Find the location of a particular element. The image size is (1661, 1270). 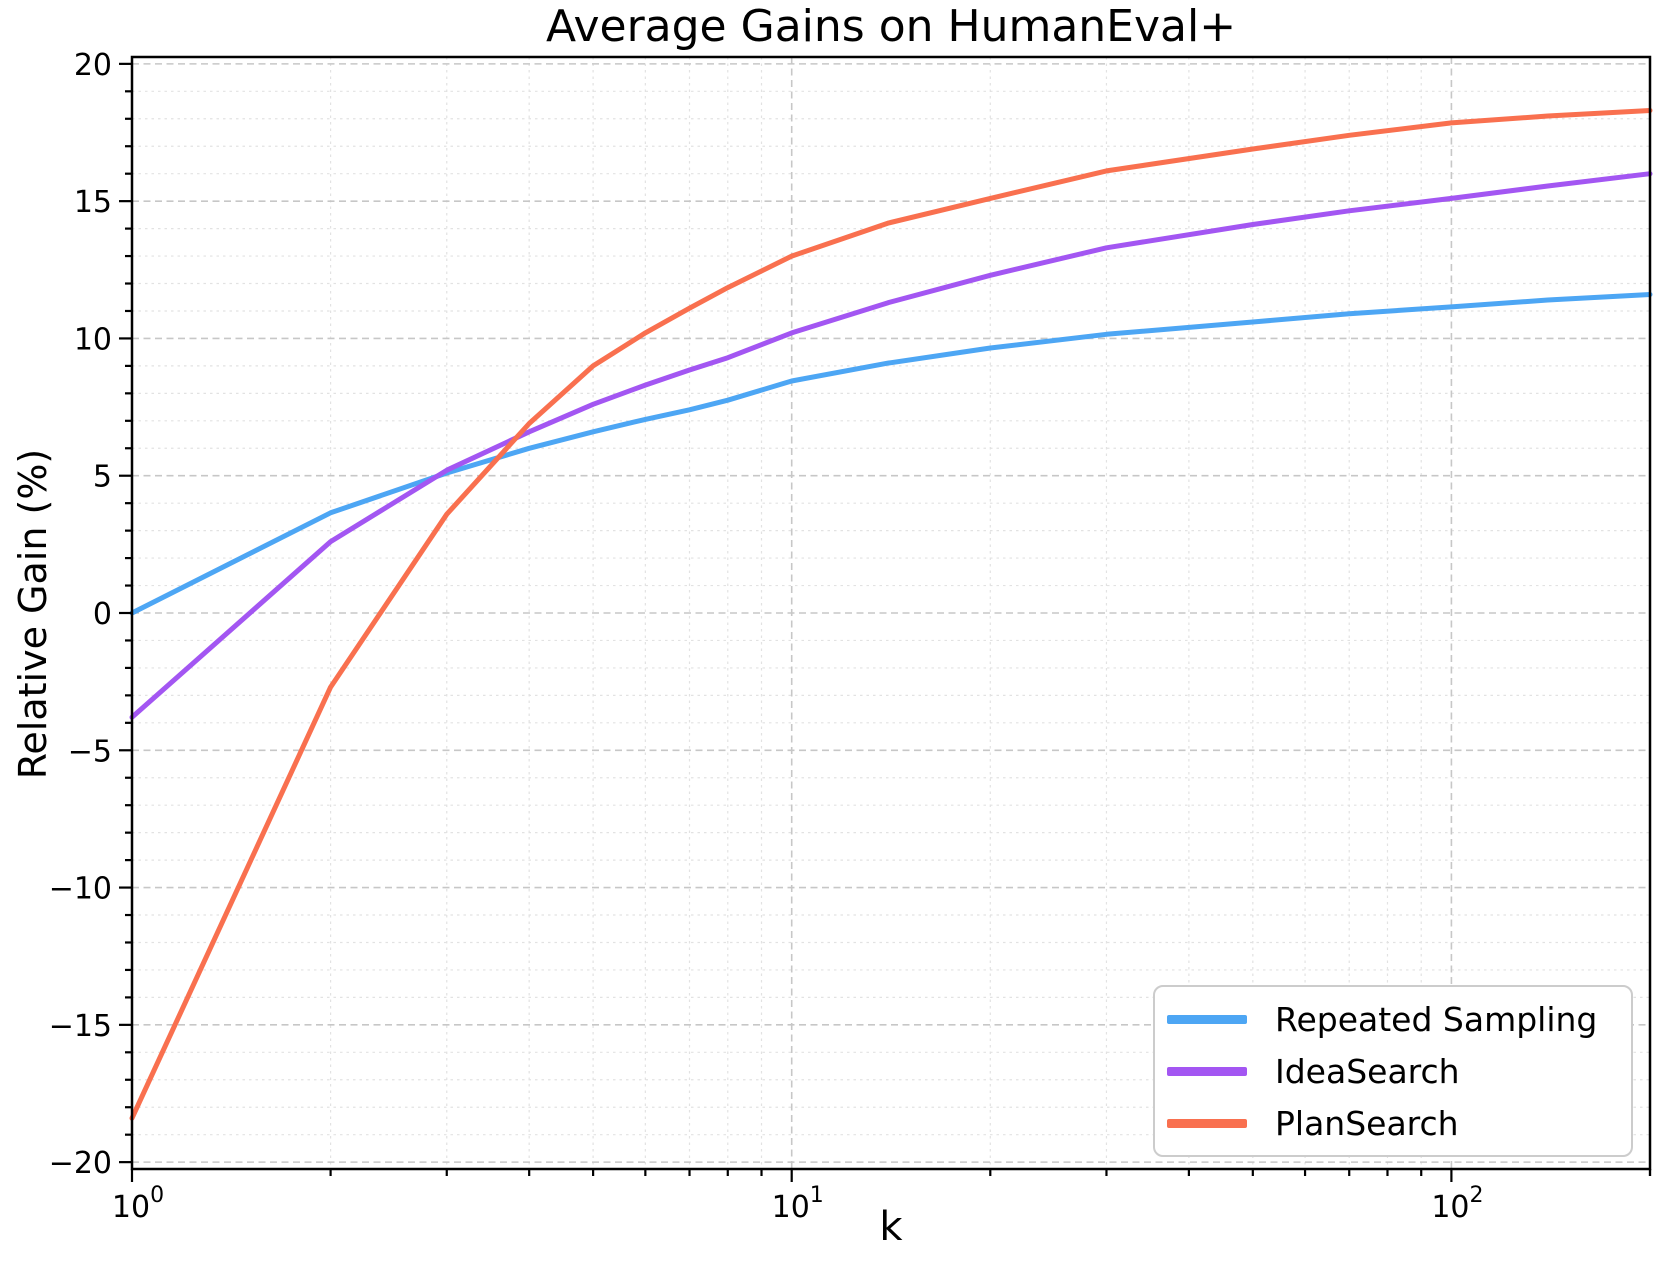

svg-text: 15 is located at coordinates (93, 202).